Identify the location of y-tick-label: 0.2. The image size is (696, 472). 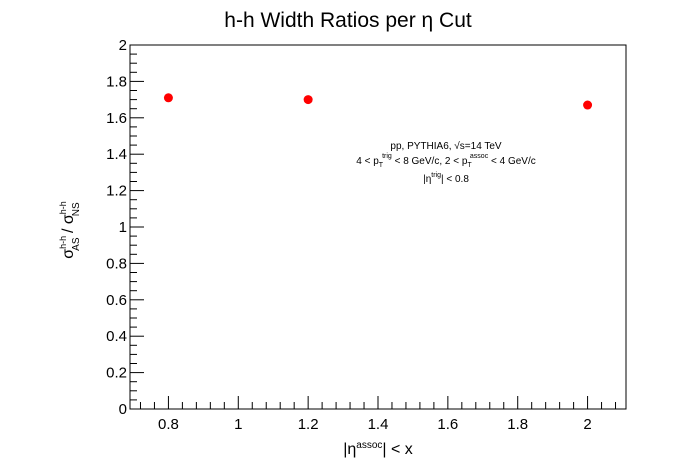
(116, 373).